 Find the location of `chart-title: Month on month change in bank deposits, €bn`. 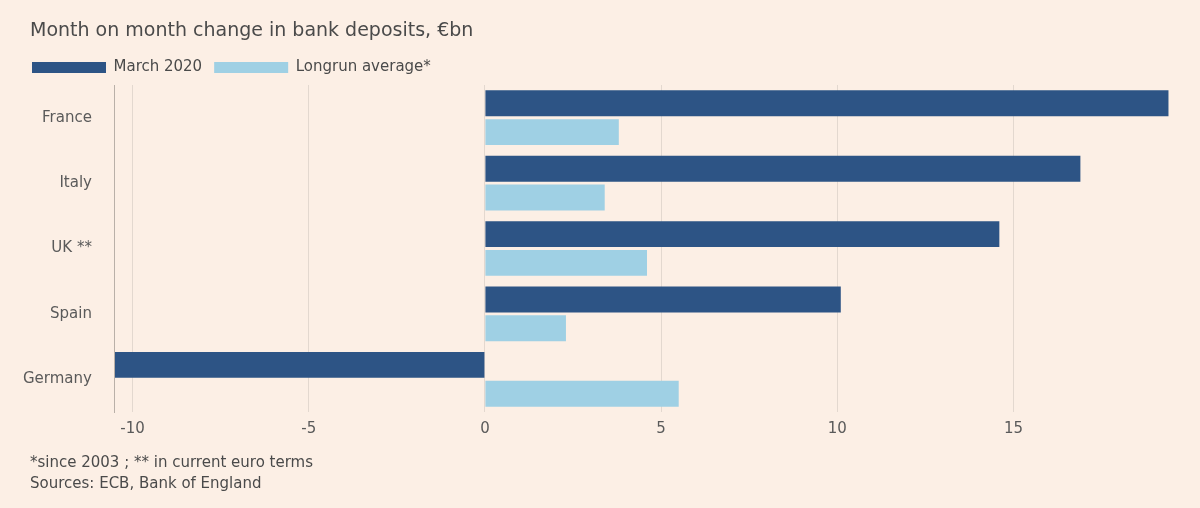

chart-title: Month on month change in bank deposits, €bn is located at coordinates (252, 29).